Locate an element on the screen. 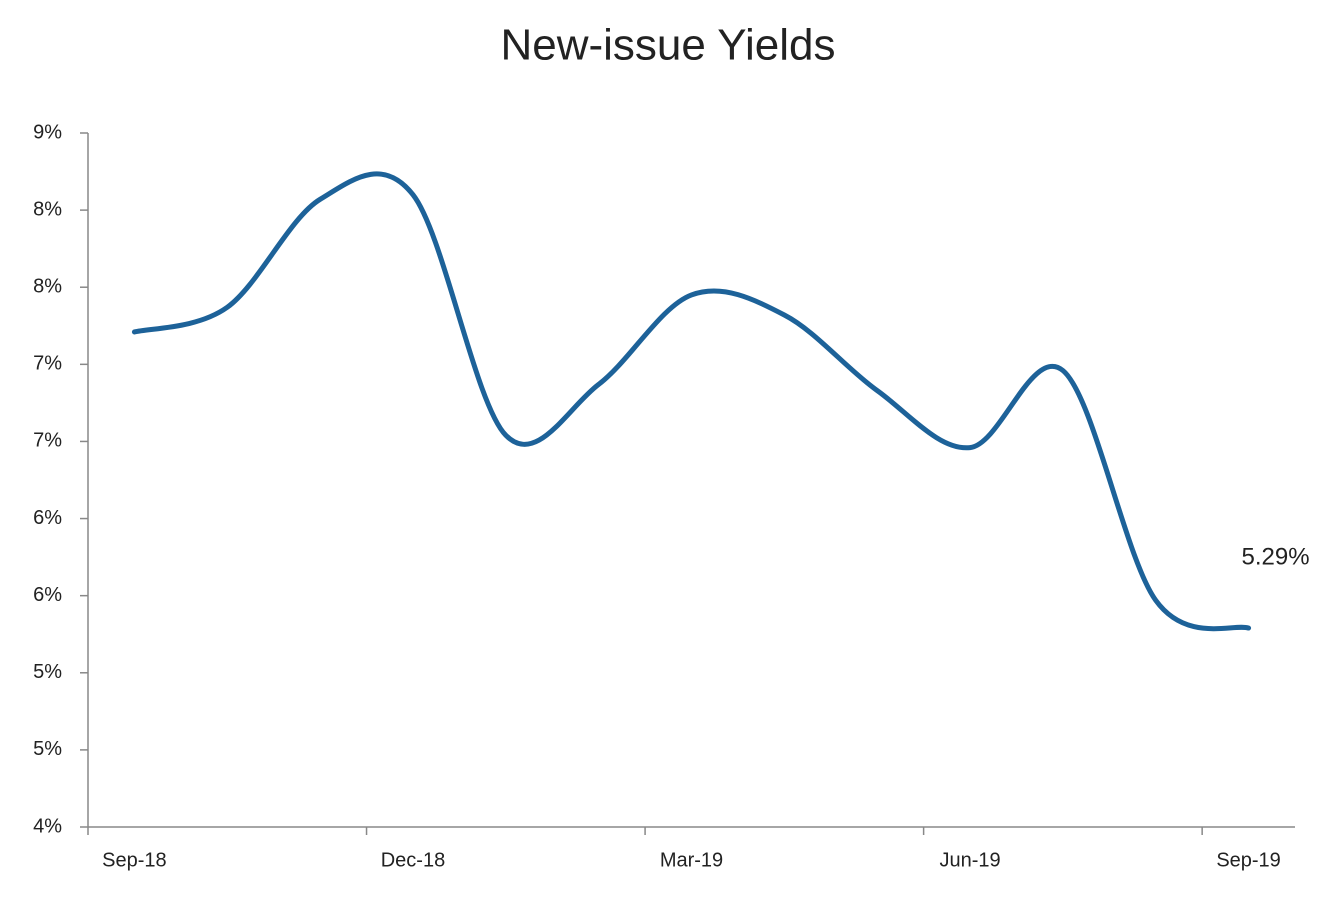  x-tick-label: Sep-18 is located at coordinates (134, 860).